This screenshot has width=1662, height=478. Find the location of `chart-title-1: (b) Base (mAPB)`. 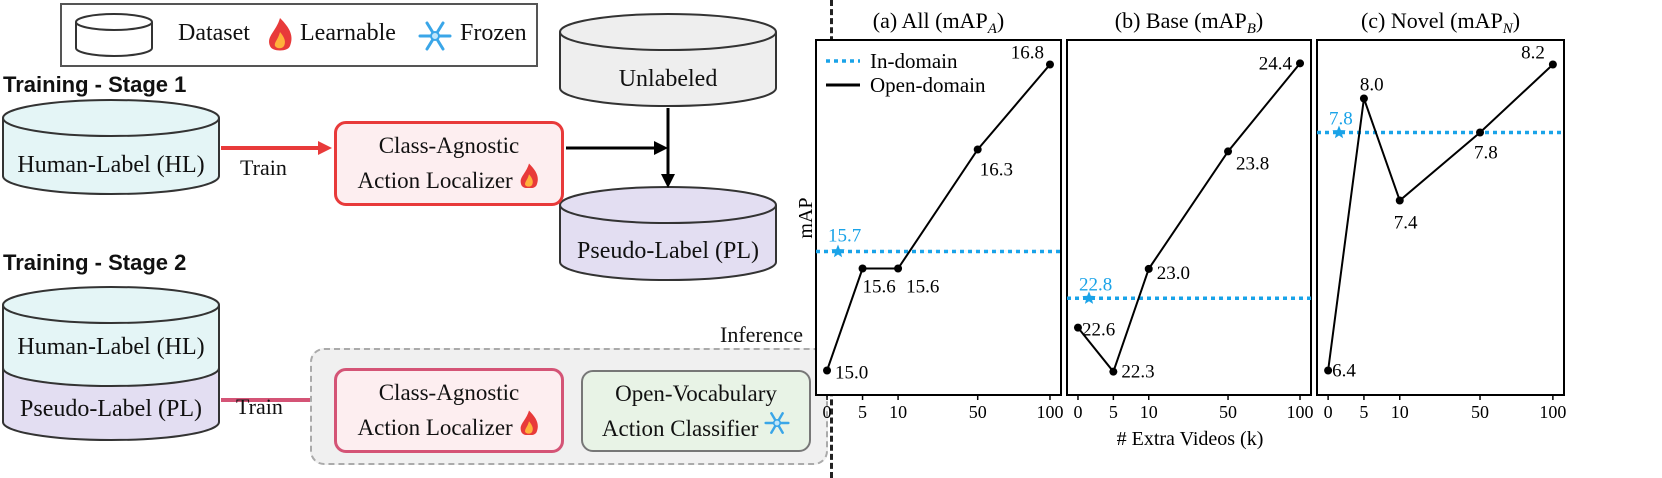

chart-title-1: (b) Base (mAPB) is located at coordinates (1189, 22).